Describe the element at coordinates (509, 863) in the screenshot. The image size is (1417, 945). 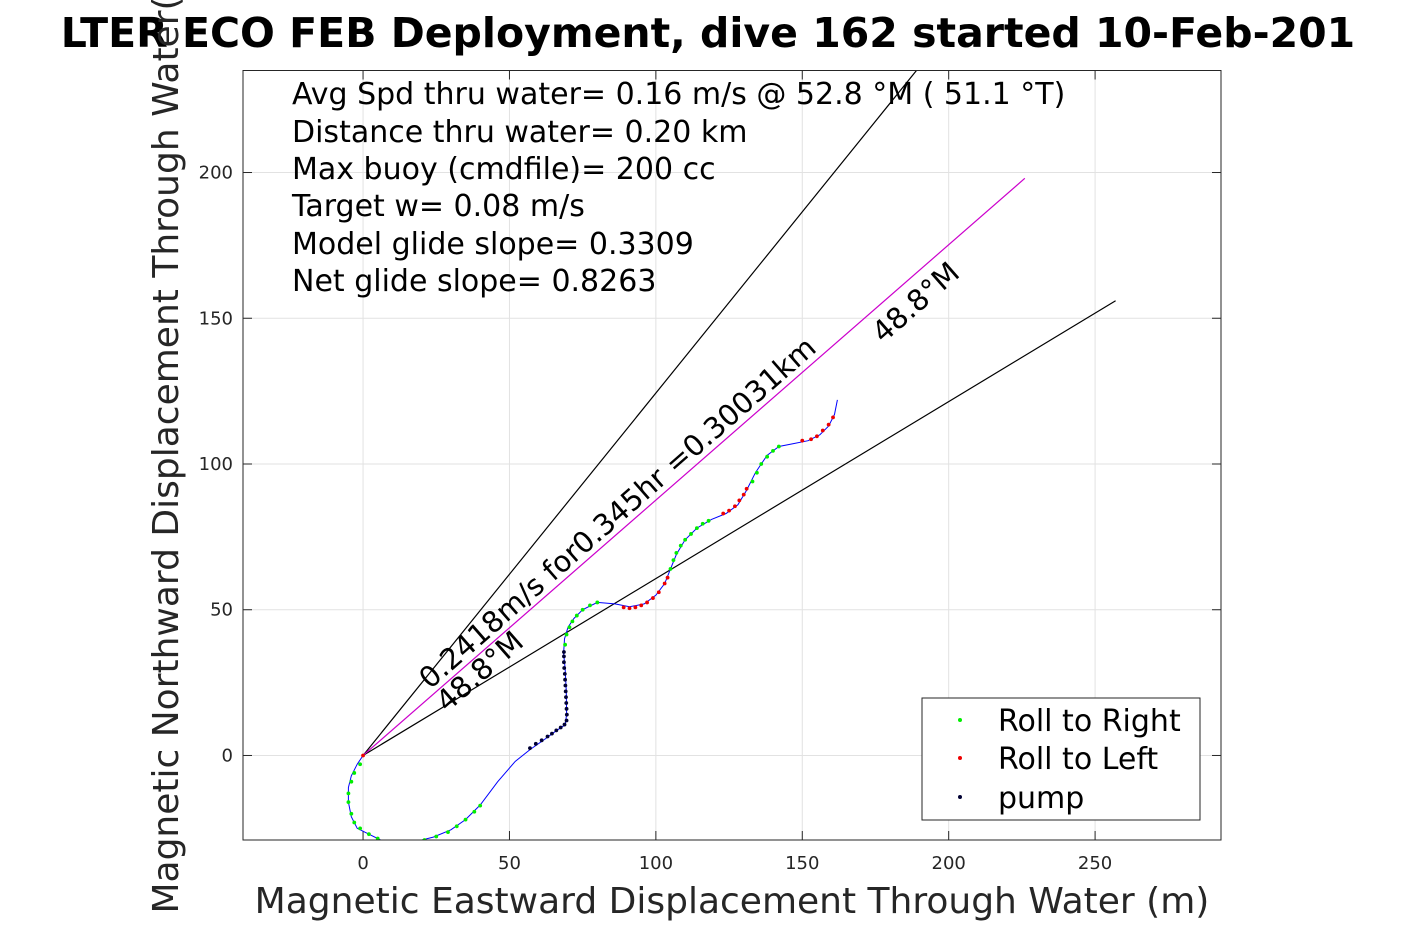
I see `x-tick-label: 50` at that location.